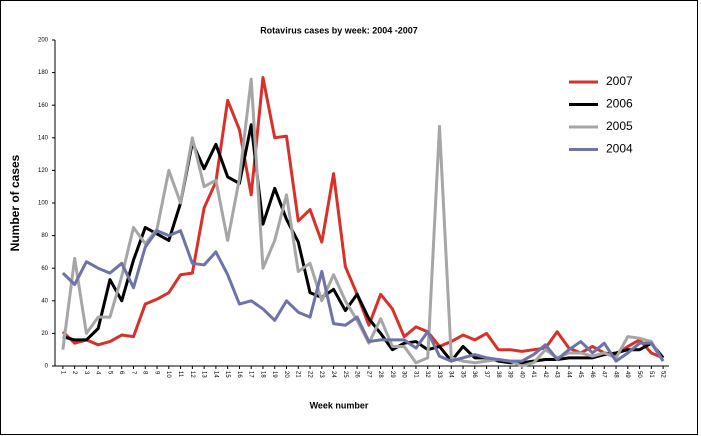 This screenshot has height=436, width=701. I want to click on x-tick-label: 25, so click(345, 374).